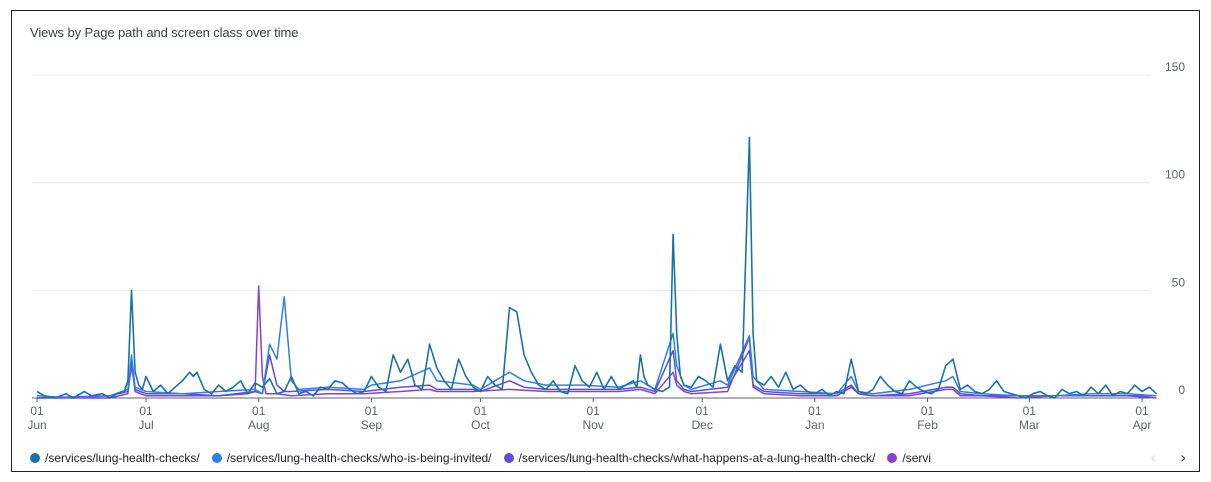 This screenshot has width=1211, height=482. What do you see at coordinates (917, 458) in the screenshot?
I see `legend-label: /servi` at bounding box center [917, 458].